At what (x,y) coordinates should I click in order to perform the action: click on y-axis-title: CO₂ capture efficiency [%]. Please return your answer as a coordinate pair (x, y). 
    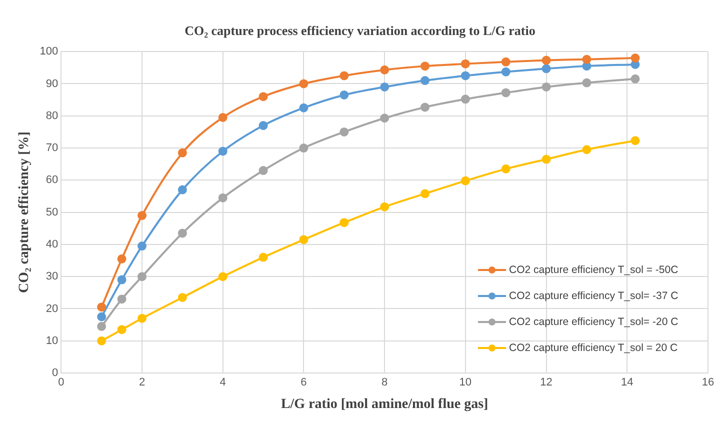
    Looking at the image, I should click on (24, 212).